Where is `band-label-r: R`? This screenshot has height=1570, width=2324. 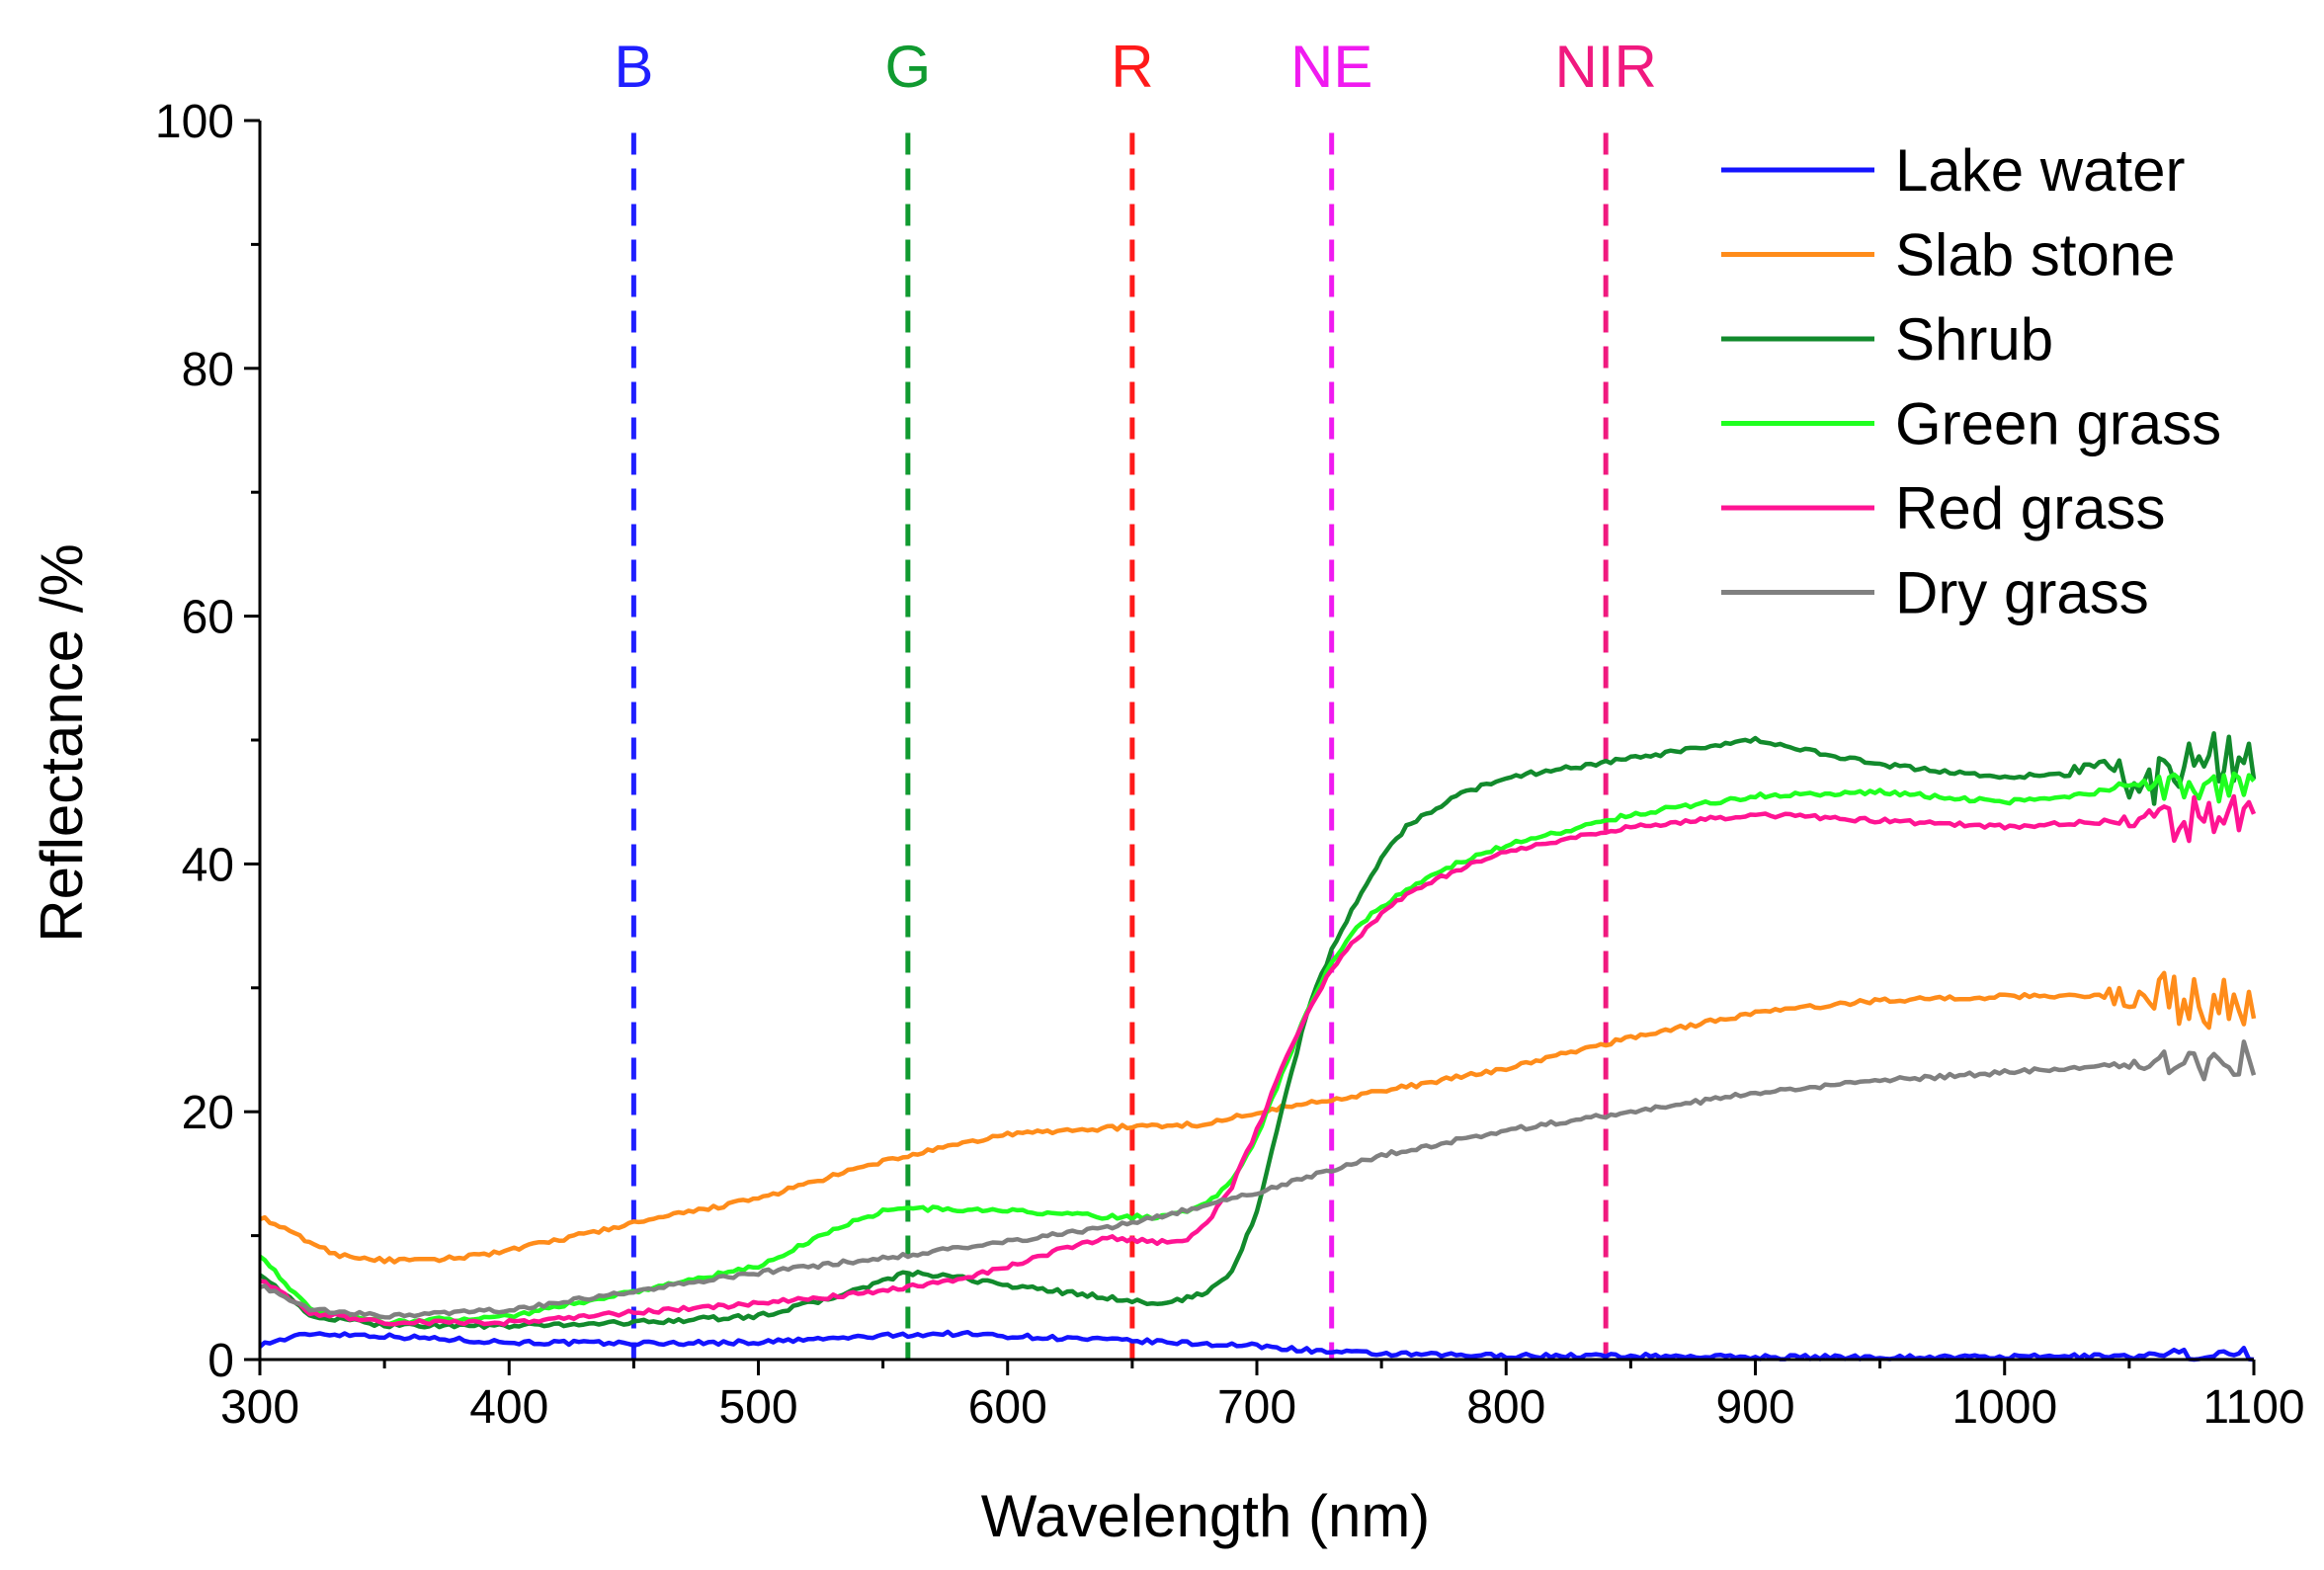
band-label-r: R is located at coordinates (1132, 67).